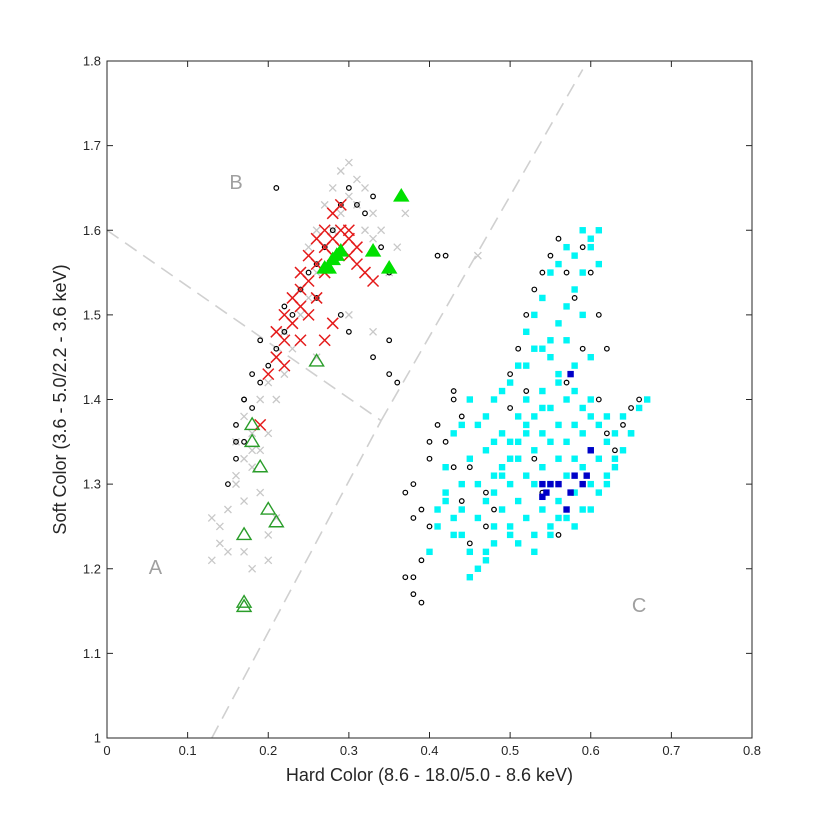 Image resolution: width=830 pixels, height=835 pixels. What do you see at coordinates (92, 484) in the screenshot?
I see `y-tick-label: 1.3` at bounding box center [92, 484].